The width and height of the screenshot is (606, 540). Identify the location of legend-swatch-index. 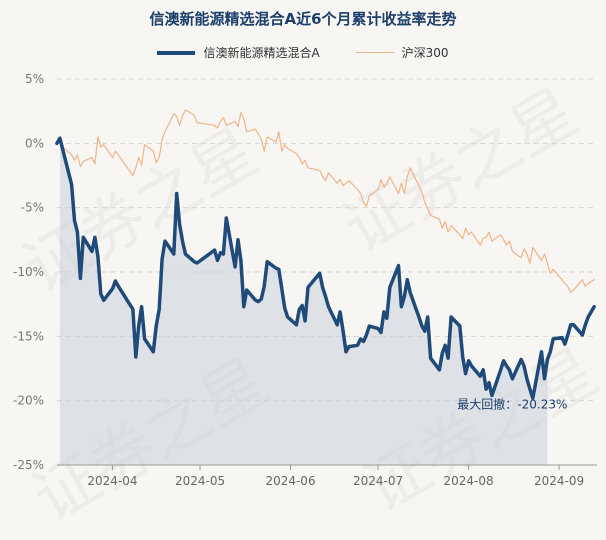
(374, 52).